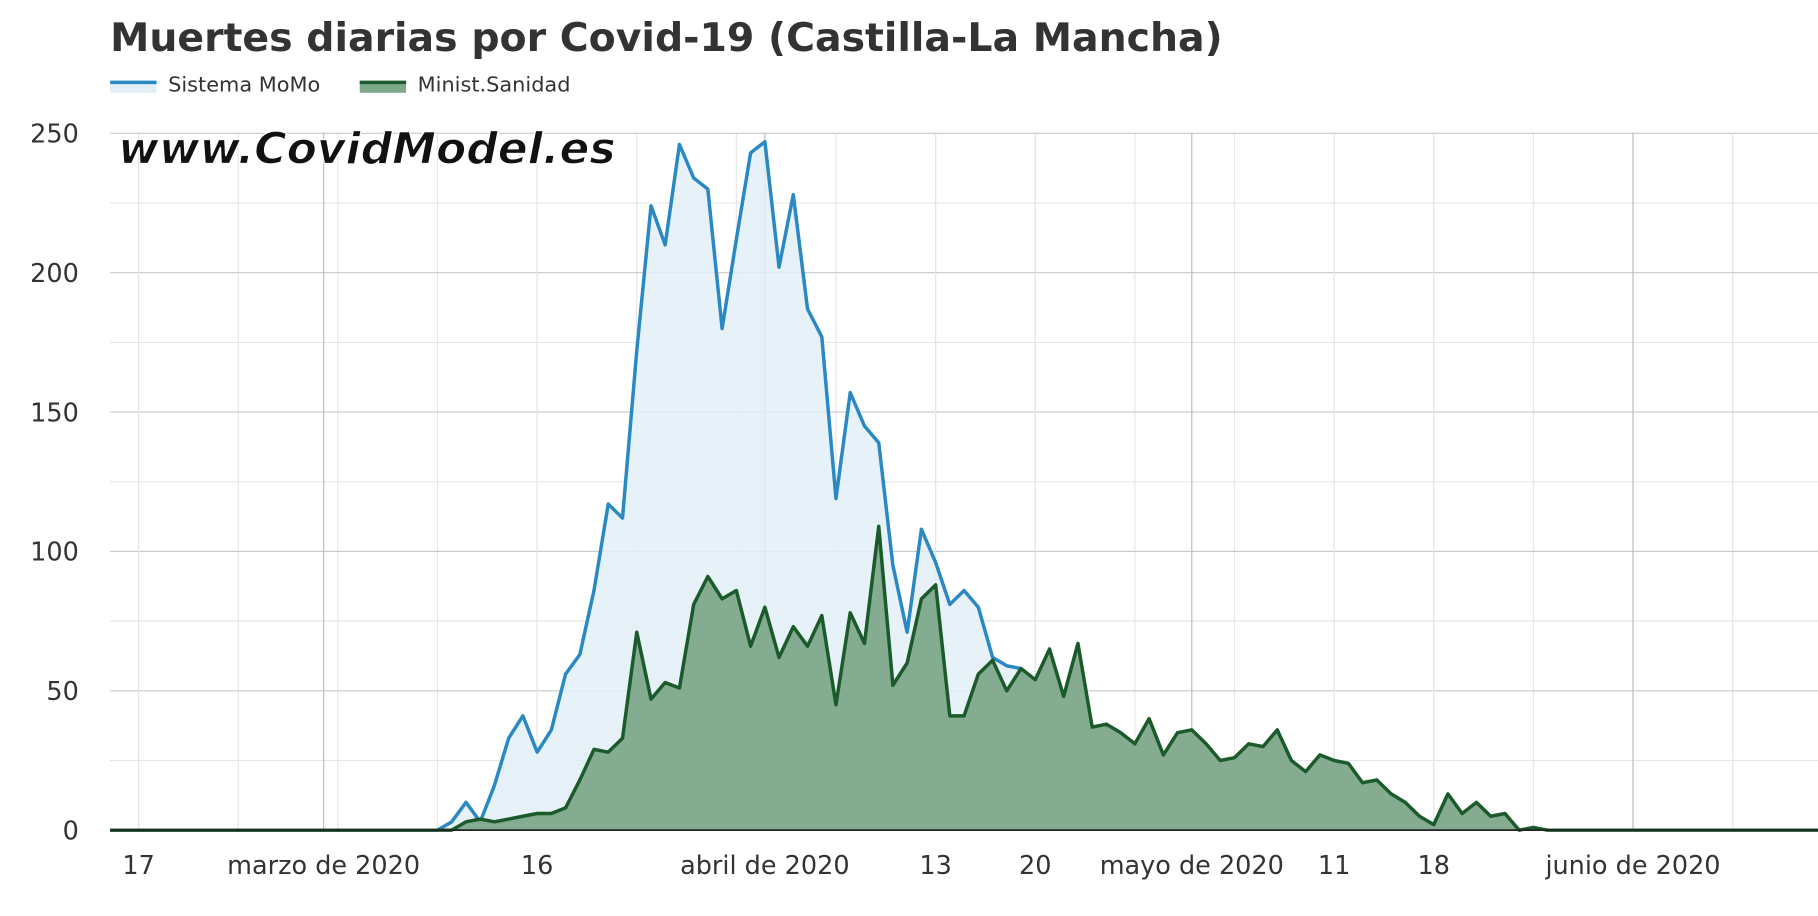 The image size is (1818, 916). What do you see at coordinates (366, 149) in the screenshot?
I see `watermark: www.CovidModel.es` at bounding box center [366, 149].